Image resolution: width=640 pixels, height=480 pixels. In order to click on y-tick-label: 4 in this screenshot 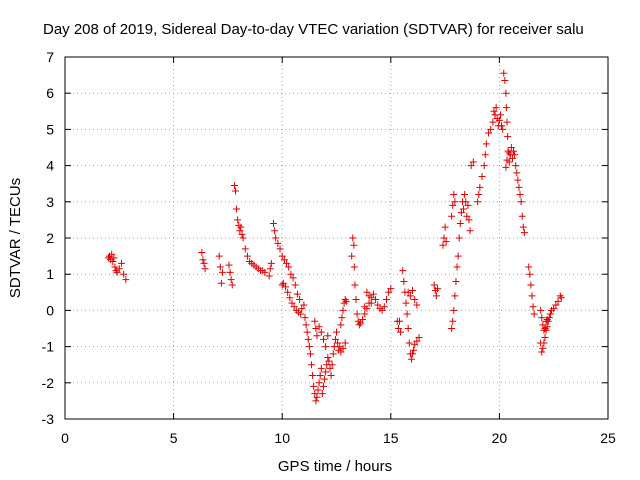, I will do `click(50, 166)`.